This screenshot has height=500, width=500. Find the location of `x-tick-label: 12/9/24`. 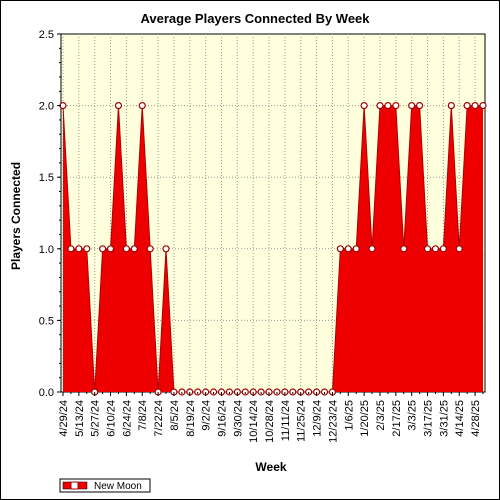

x-tick-label: 12/9/24 is located at coordinates (318, 418).